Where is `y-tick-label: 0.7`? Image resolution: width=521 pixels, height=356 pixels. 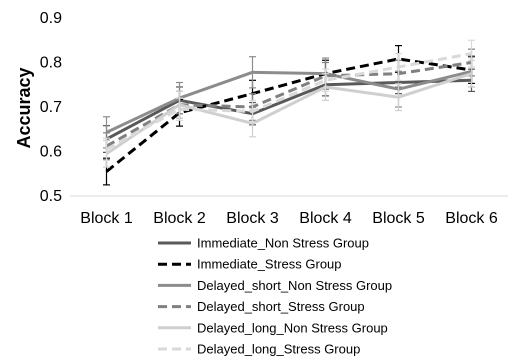 y-tick-label: 0.7 is located at coordinates (51, 107).